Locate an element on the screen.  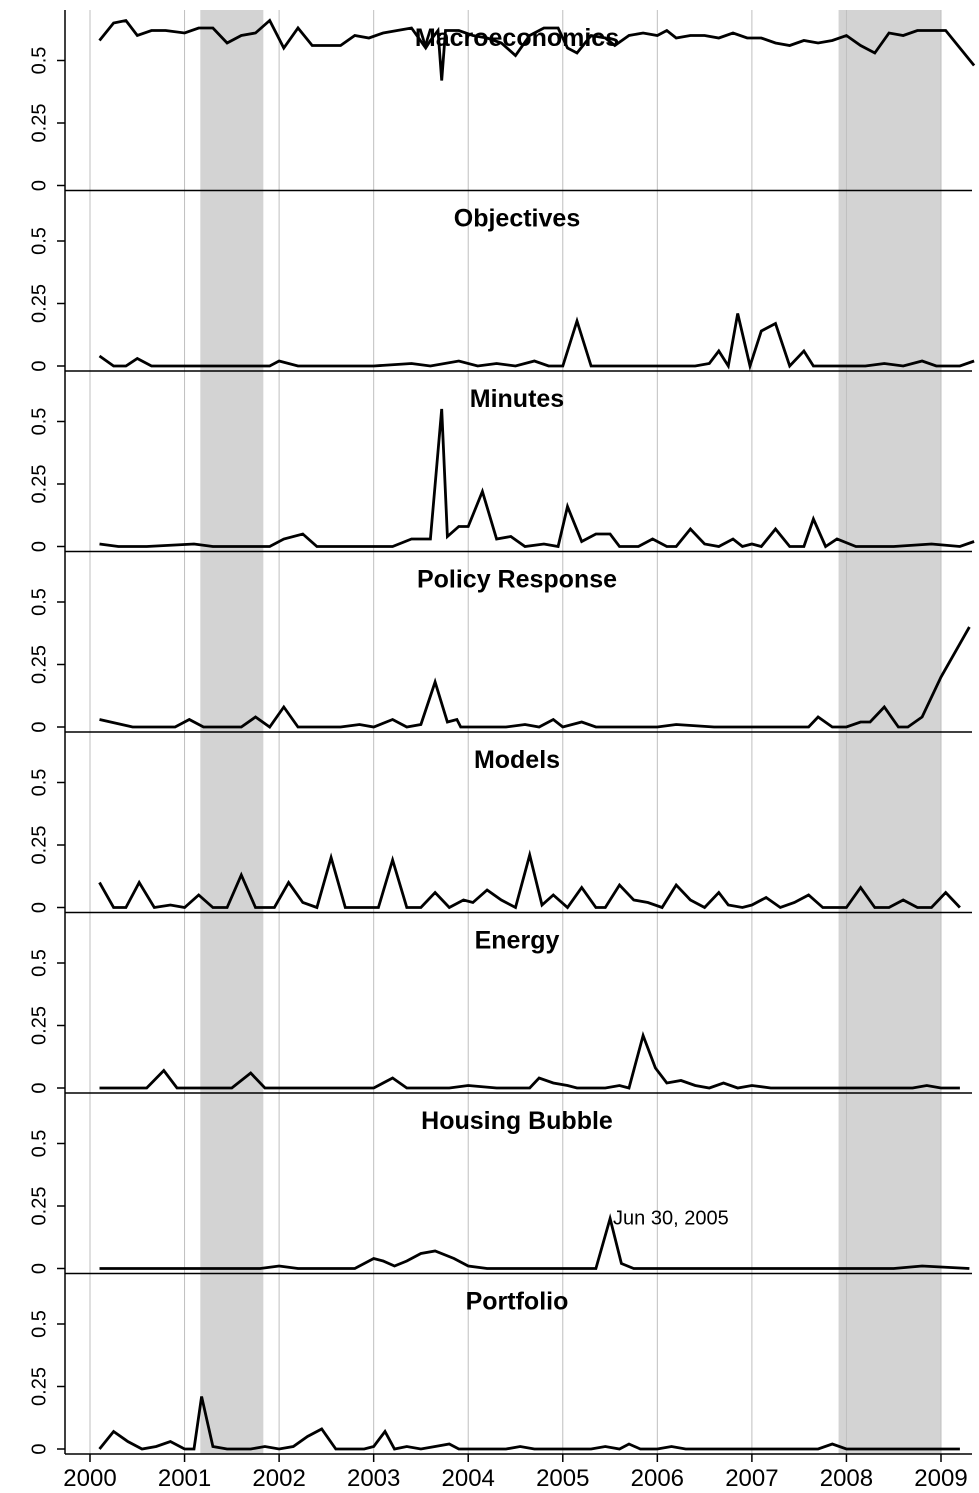
series-line-macroeconomics is located at coordinates (537, 49).